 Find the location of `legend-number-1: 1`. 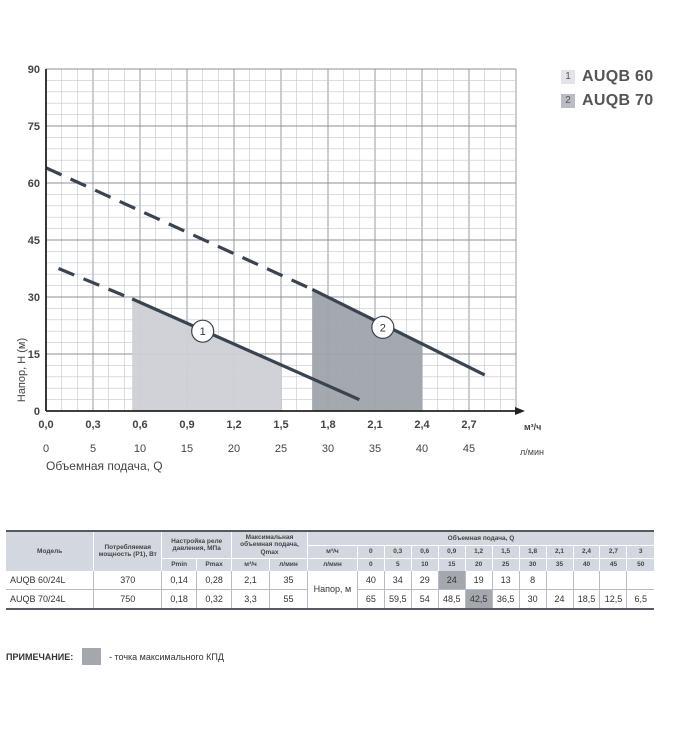

legend-number-1: 1 is located at coordinates (568, 77).